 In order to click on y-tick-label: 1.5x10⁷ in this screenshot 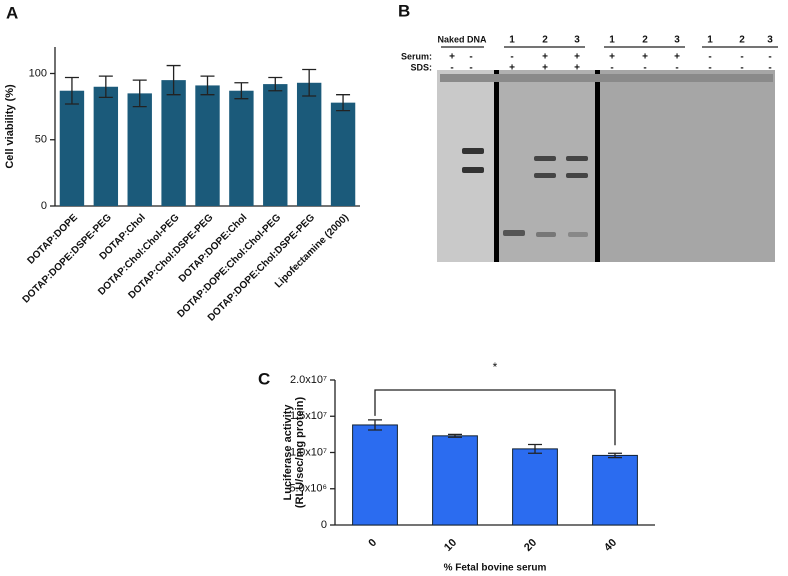, I will do `click(308, 416)`.